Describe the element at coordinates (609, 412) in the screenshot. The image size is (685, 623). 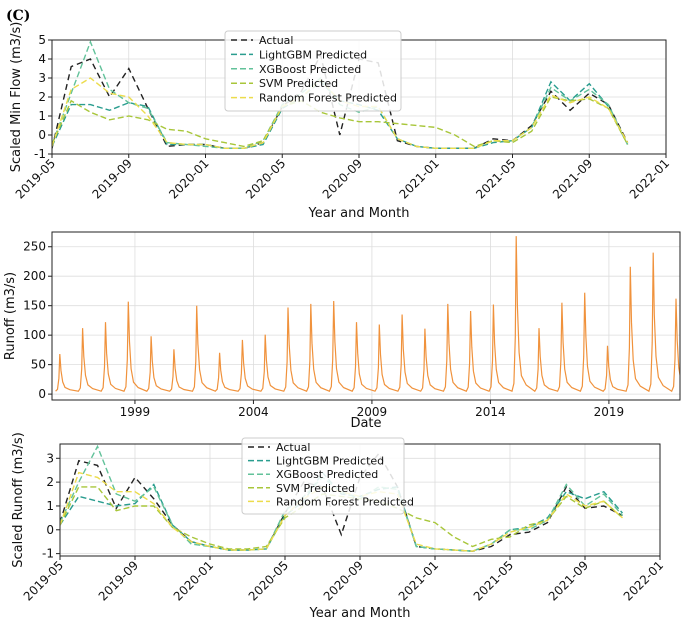
I see `x-tick-label: 2019` at that location.